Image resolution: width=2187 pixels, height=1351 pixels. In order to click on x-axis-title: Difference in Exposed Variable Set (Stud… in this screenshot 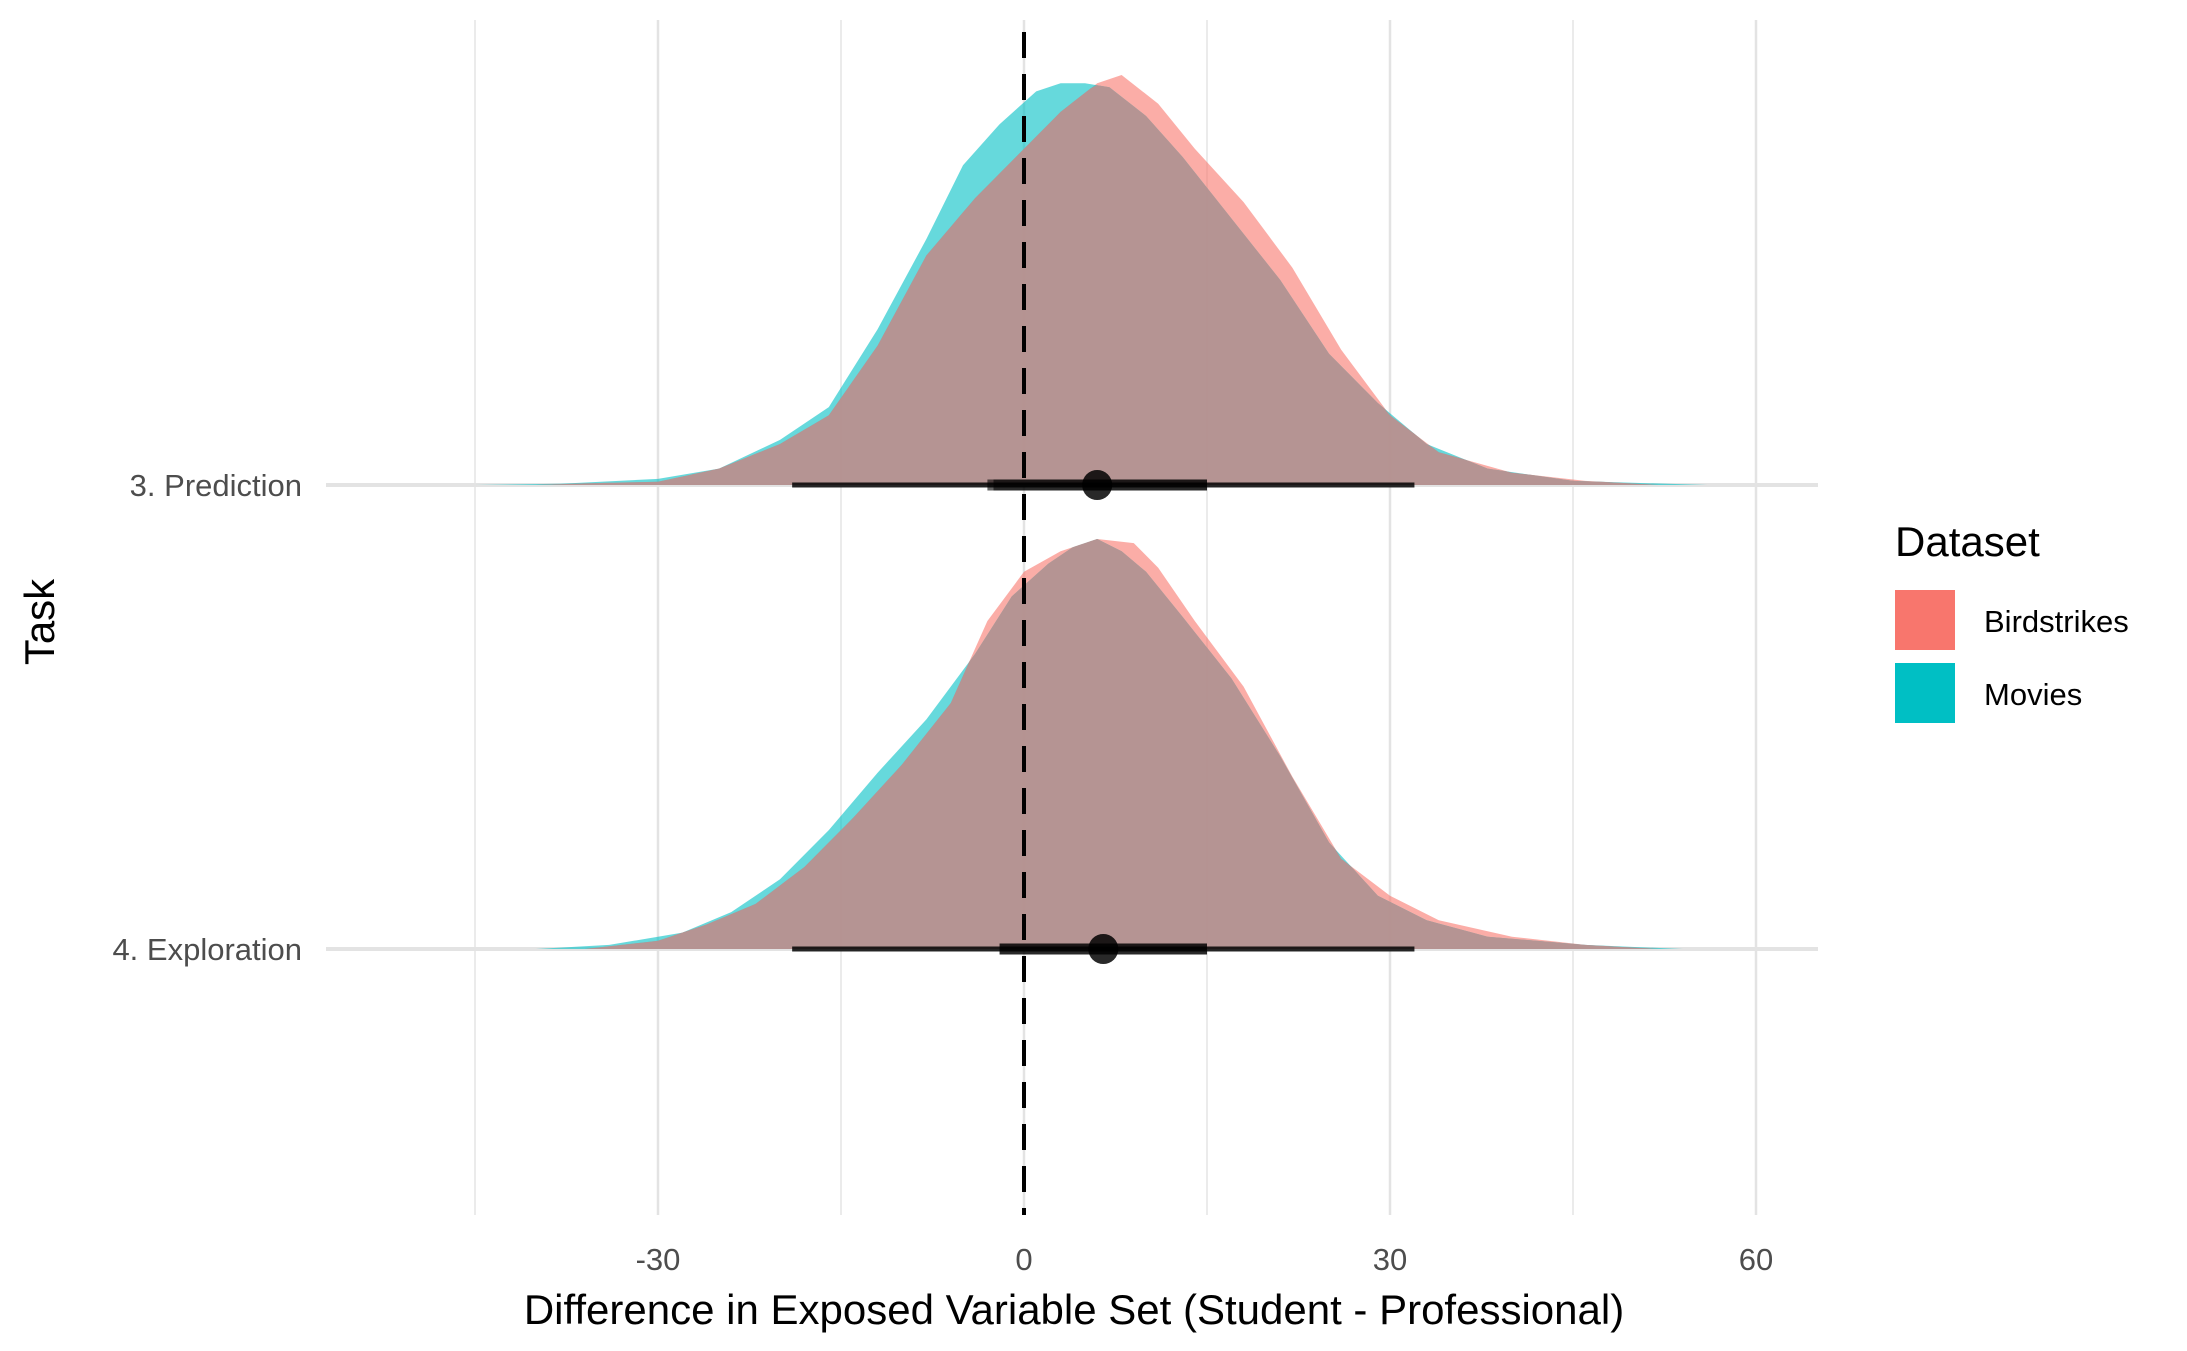, I will do `click(1074, 1309)`.